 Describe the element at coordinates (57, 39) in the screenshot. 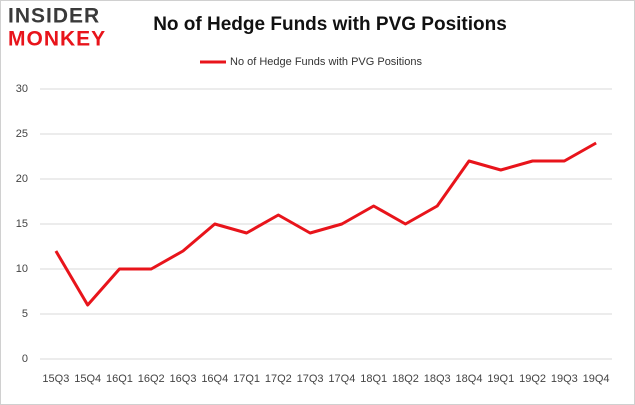

I see `logo-line2: MONKEY` at that location.